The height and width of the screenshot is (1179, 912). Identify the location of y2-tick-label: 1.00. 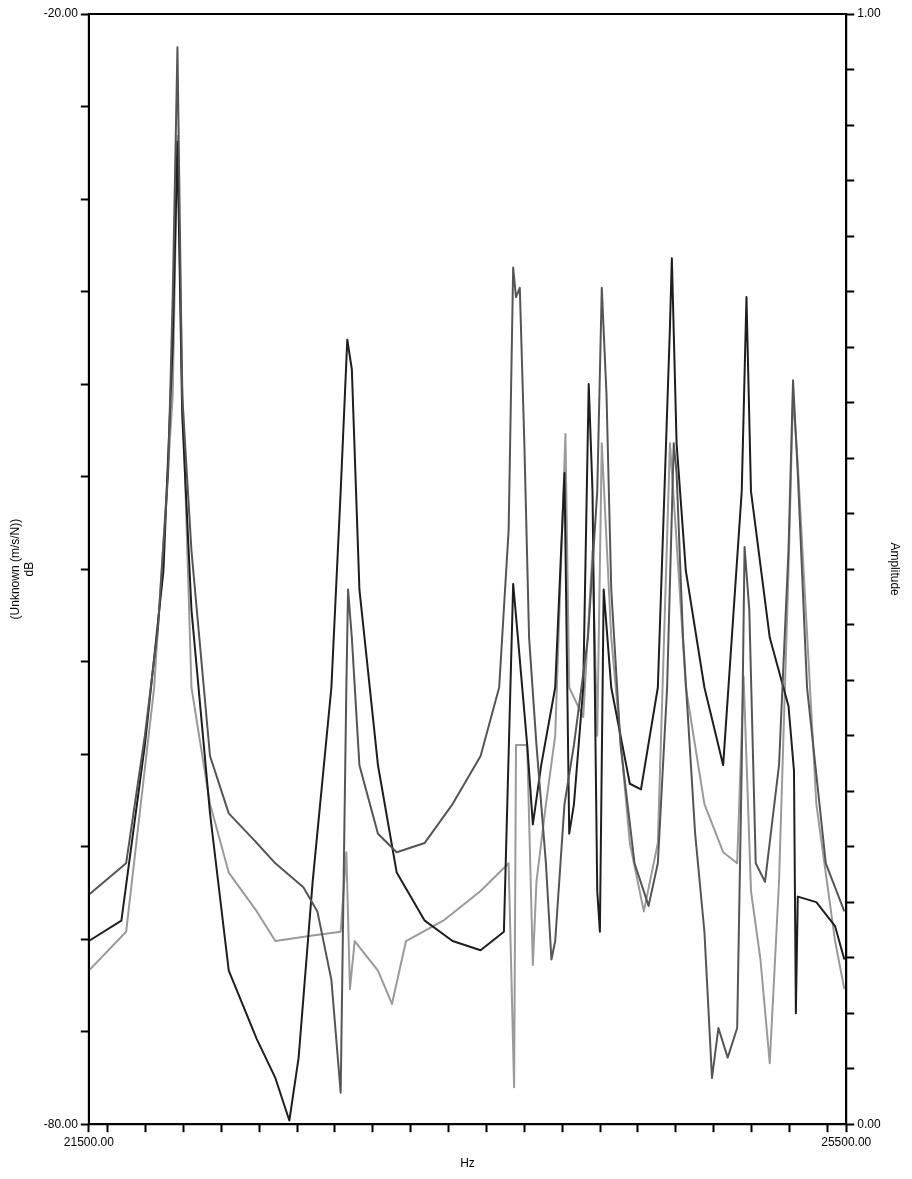
(869, 13).